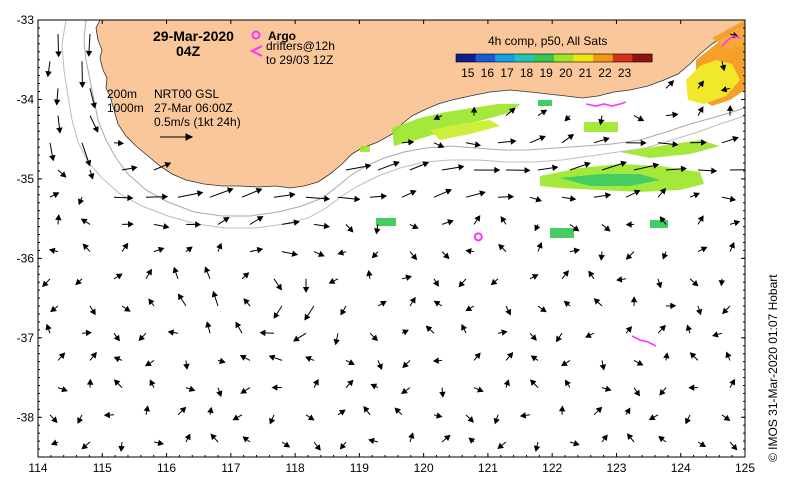 This screenshot has height=492, width=790. What do you see at coordinates (547, 41) in the screenshot?
I see `composite-label: 4h comp, p50, All Sats` at bounding box center [547, 41].